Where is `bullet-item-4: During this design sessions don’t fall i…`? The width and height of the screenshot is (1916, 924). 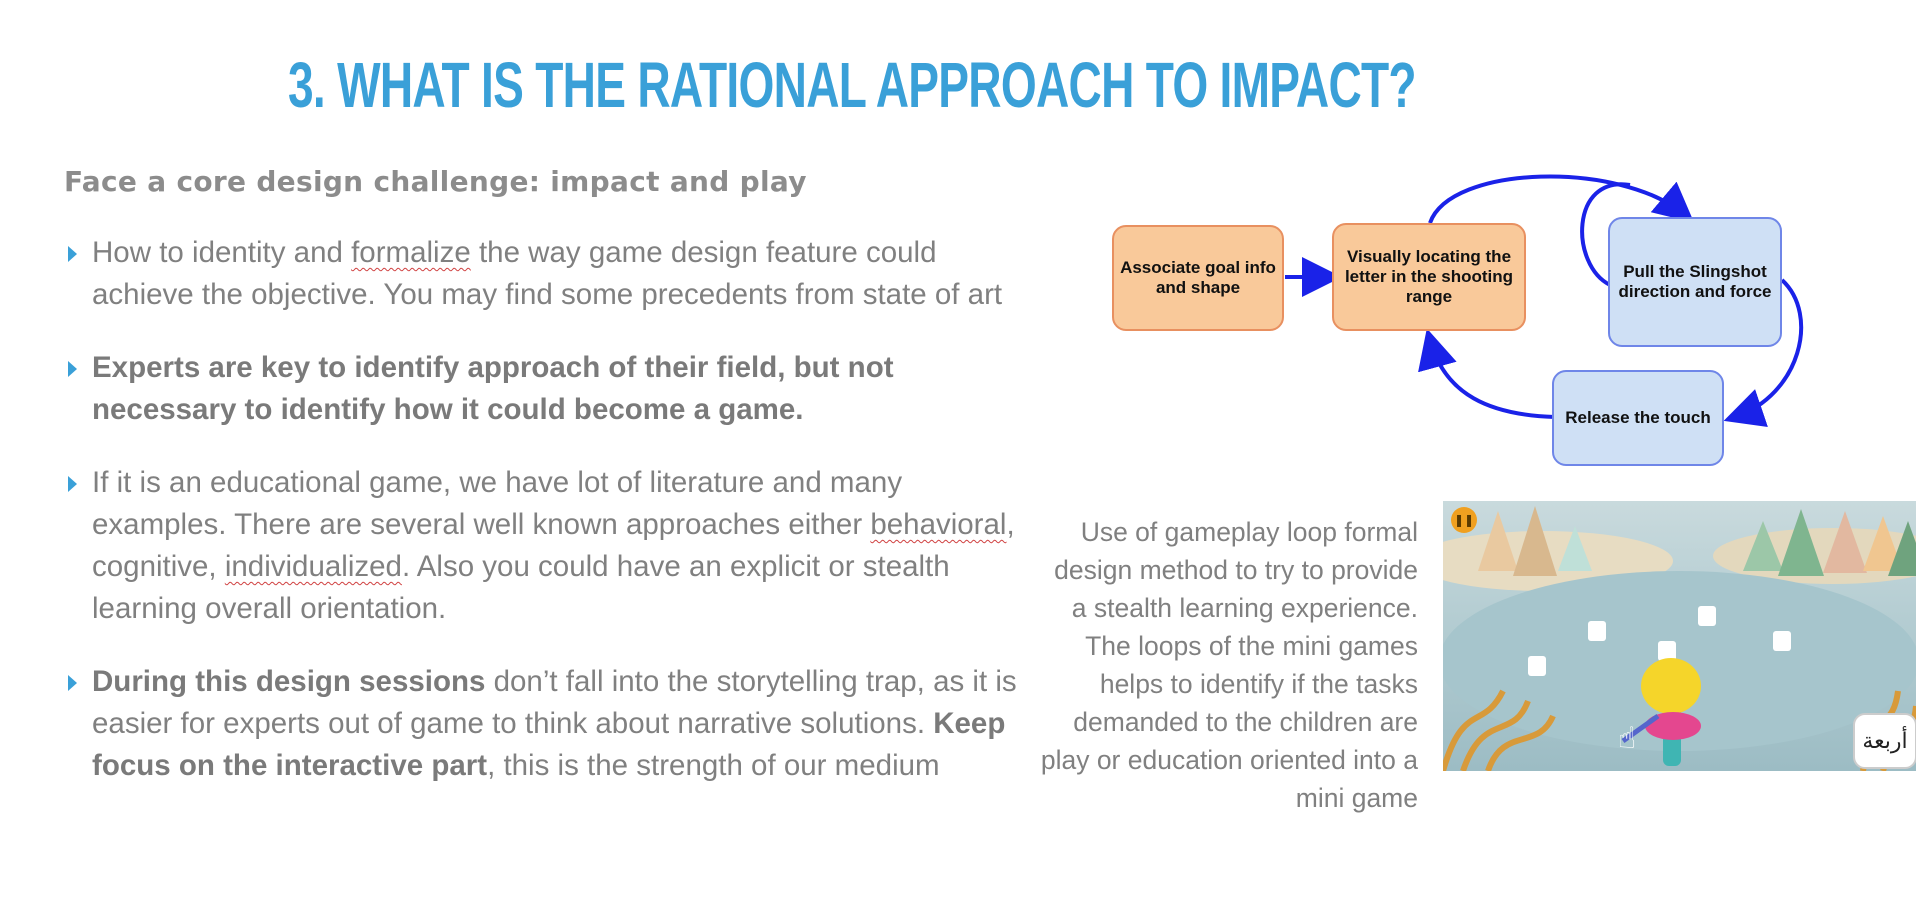 bullet-item-4: During this design sessions don’t fall i… is located at coordinates (554, 724).